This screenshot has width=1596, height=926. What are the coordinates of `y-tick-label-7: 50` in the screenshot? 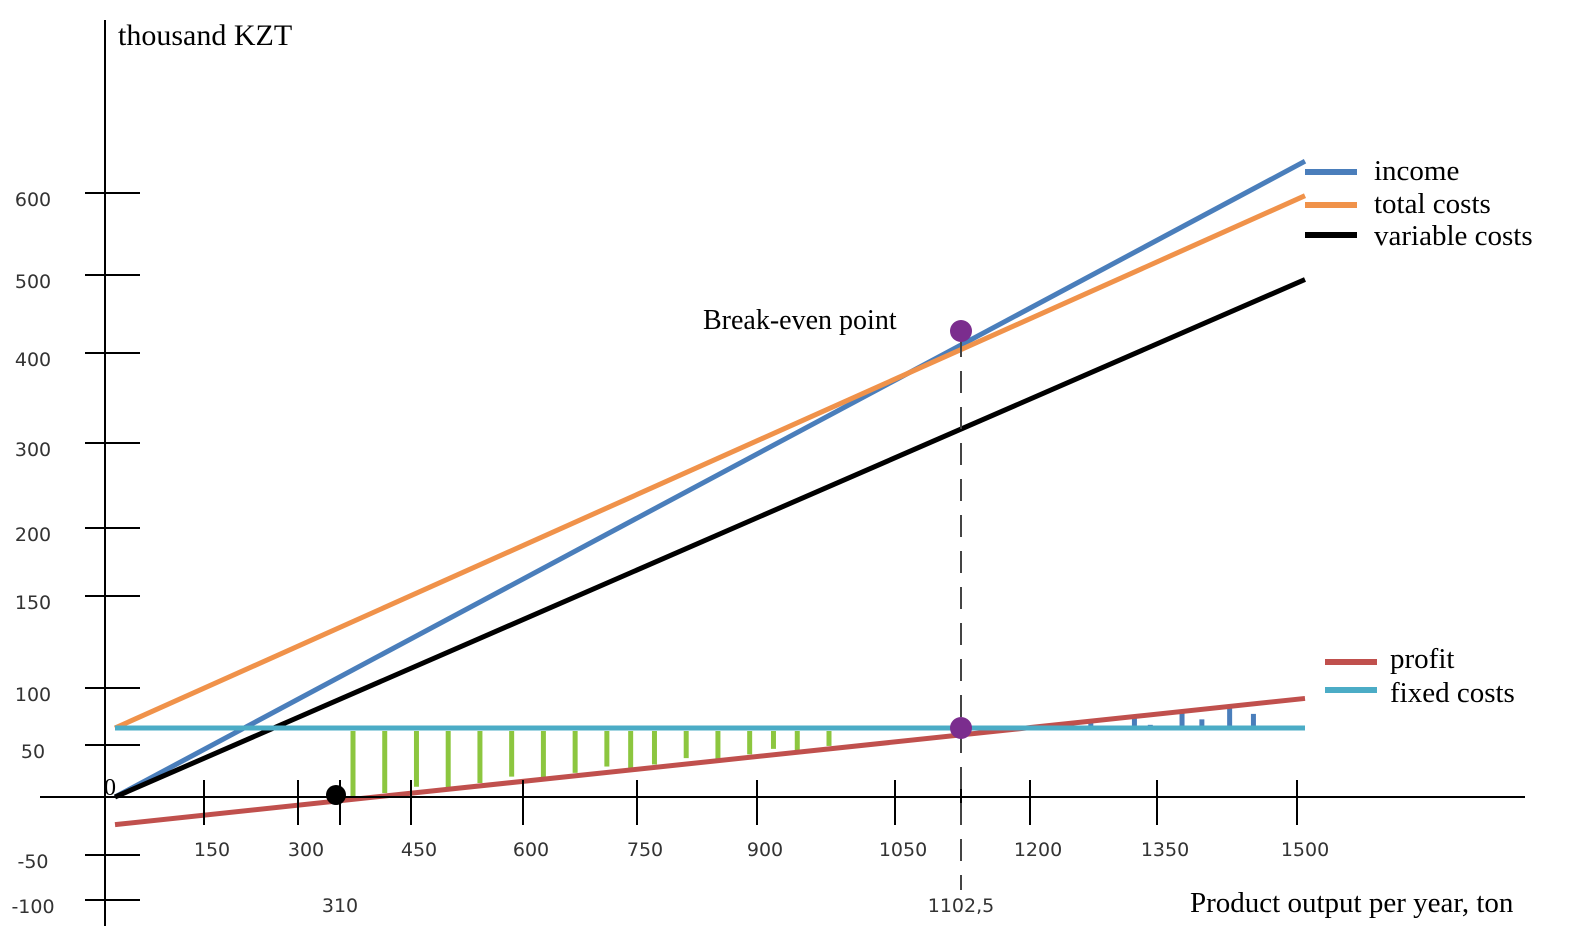 It's located at (33, 752).